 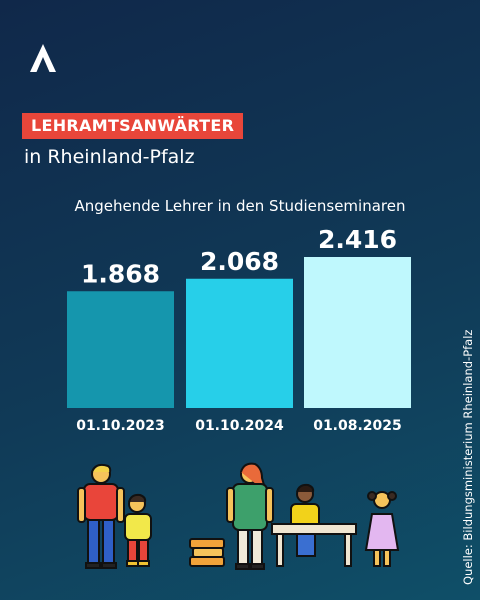 What do you see at coordinates (120, 349) in the screenshot?
I see `bar-01.10.2023` at bounding box center [120, 349].